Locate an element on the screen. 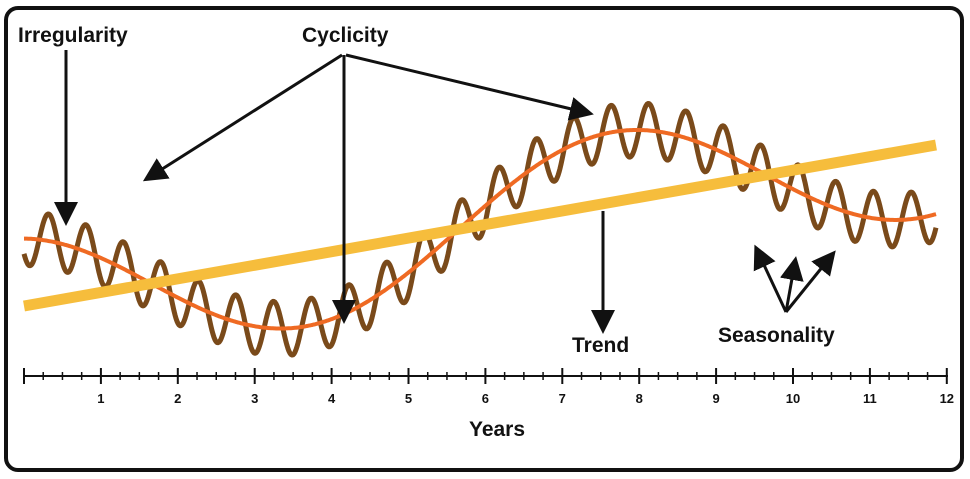  x-axis-label: Years is located at coordinates (497, 429).